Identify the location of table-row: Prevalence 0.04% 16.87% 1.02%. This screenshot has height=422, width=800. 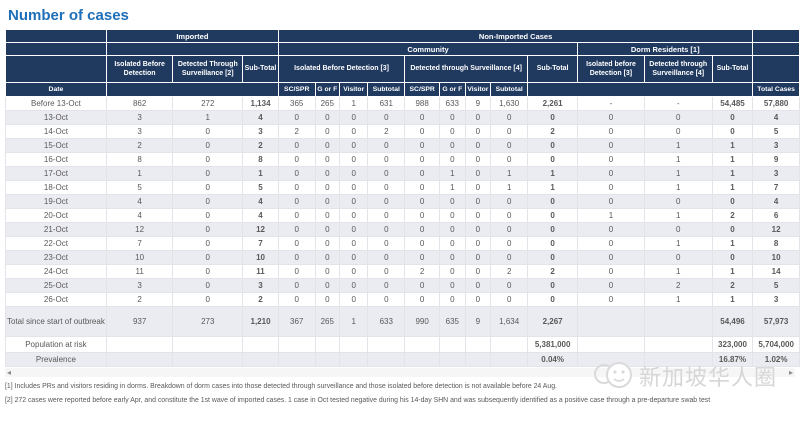
(402, 359).